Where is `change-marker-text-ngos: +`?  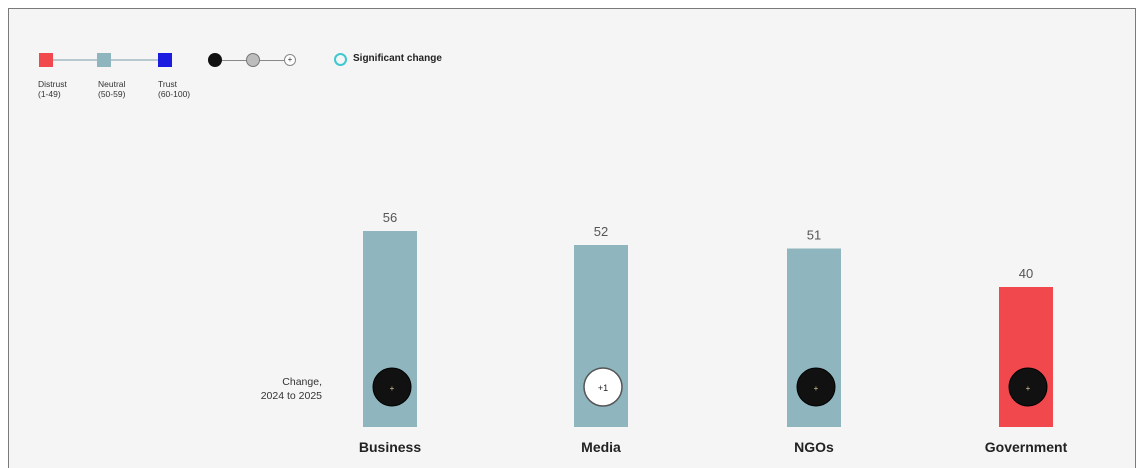
change-marker-text-ngos: + is located at coordinates (816, 388).